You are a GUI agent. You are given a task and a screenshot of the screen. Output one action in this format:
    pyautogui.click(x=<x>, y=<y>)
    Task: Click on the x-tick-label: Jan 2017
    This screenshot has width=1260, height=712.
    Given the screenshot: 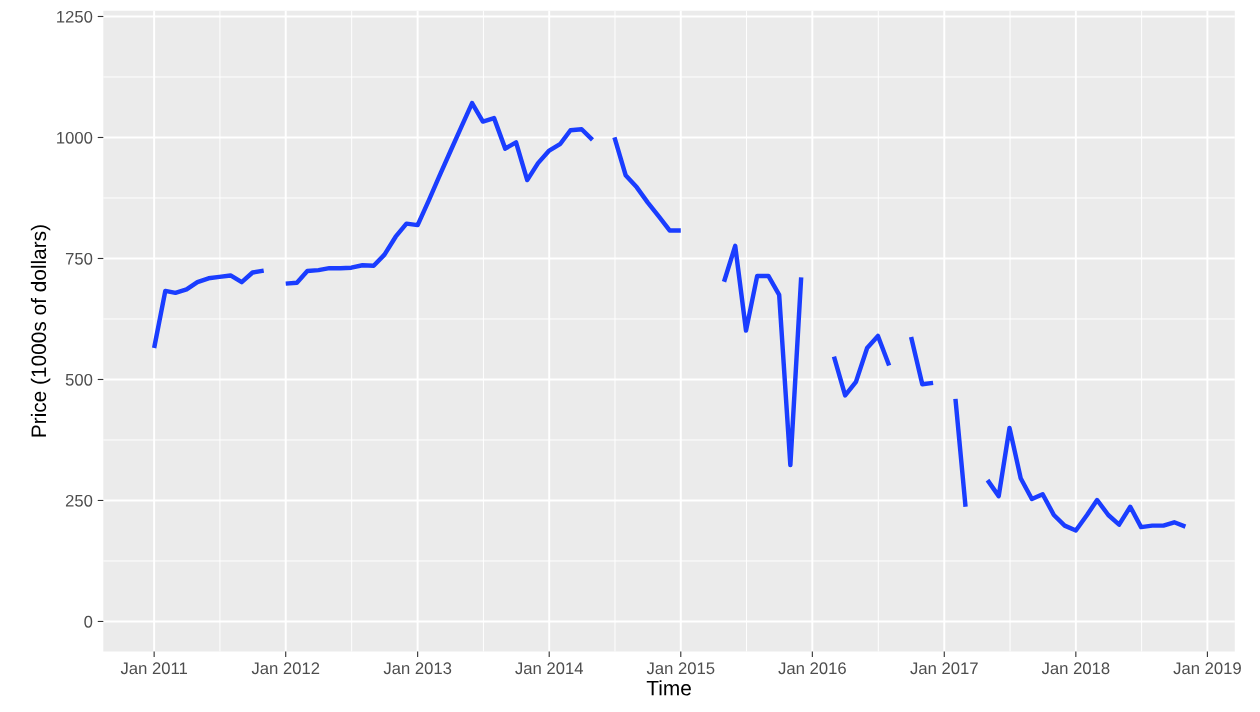 What is the action you would take?
    pyautogui.click(x=944, y=668)
    